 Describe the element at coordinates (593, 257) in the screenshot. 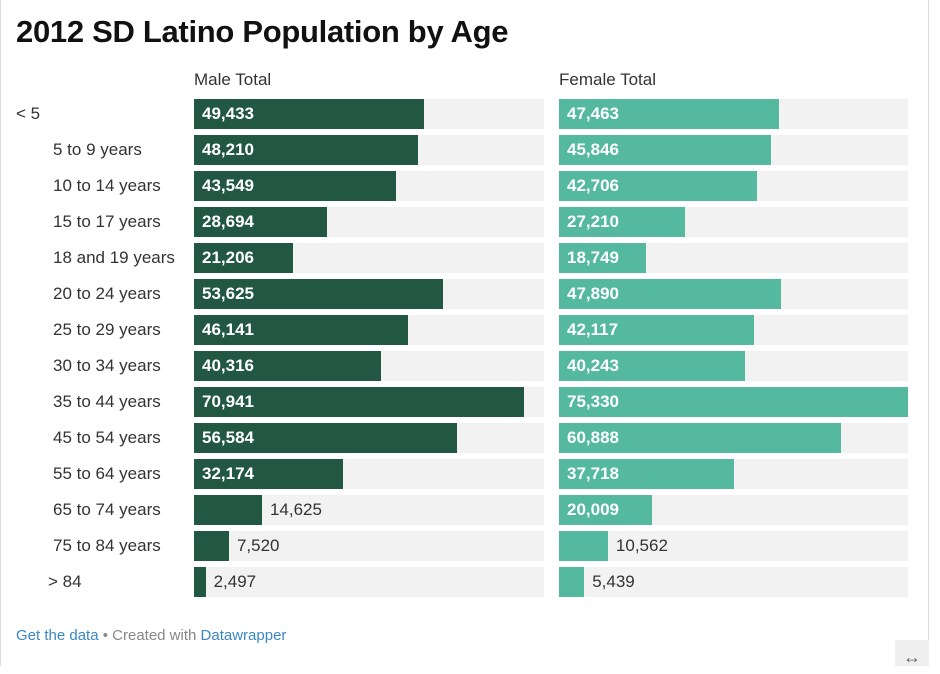

I see `data-label: 18,749` at that location.